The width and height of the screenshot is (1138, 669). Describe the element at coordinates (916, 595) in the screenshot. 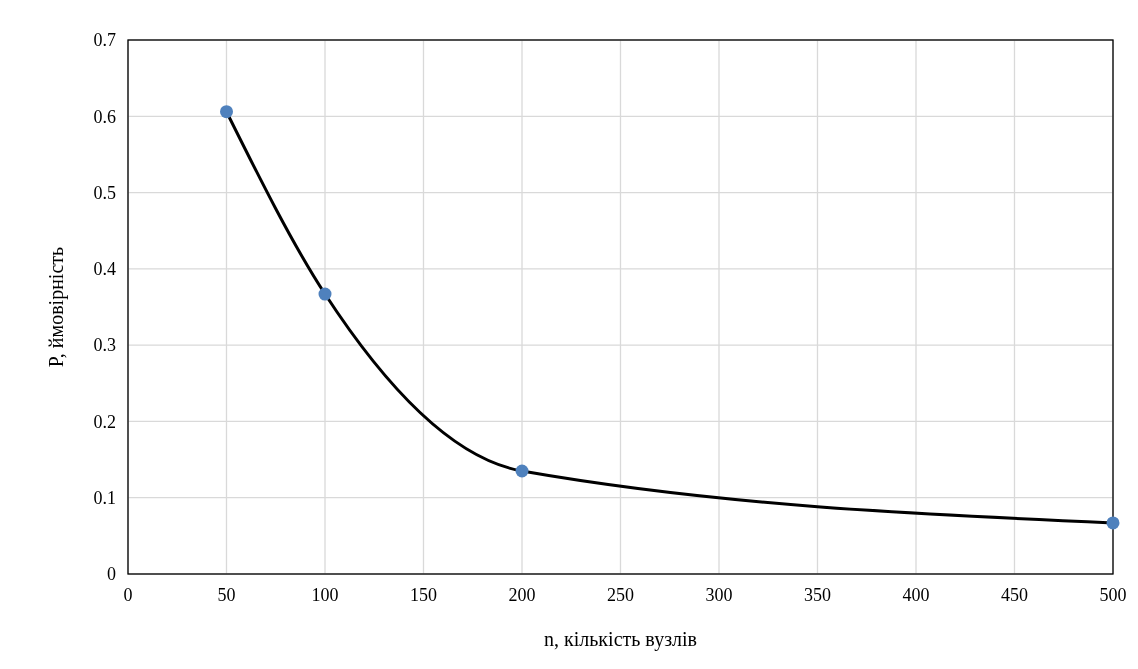

I see `x-tick-label: 400` at that location.